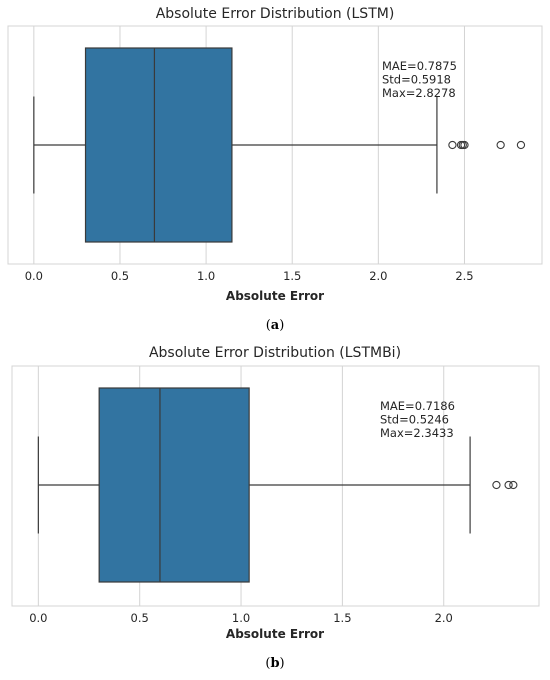  What do you see at coordinates (275, 353) in the screenshot?
I see `chart-title: Absolute Error Distribution (LSTMBi)` at bounding box center [275, 353].